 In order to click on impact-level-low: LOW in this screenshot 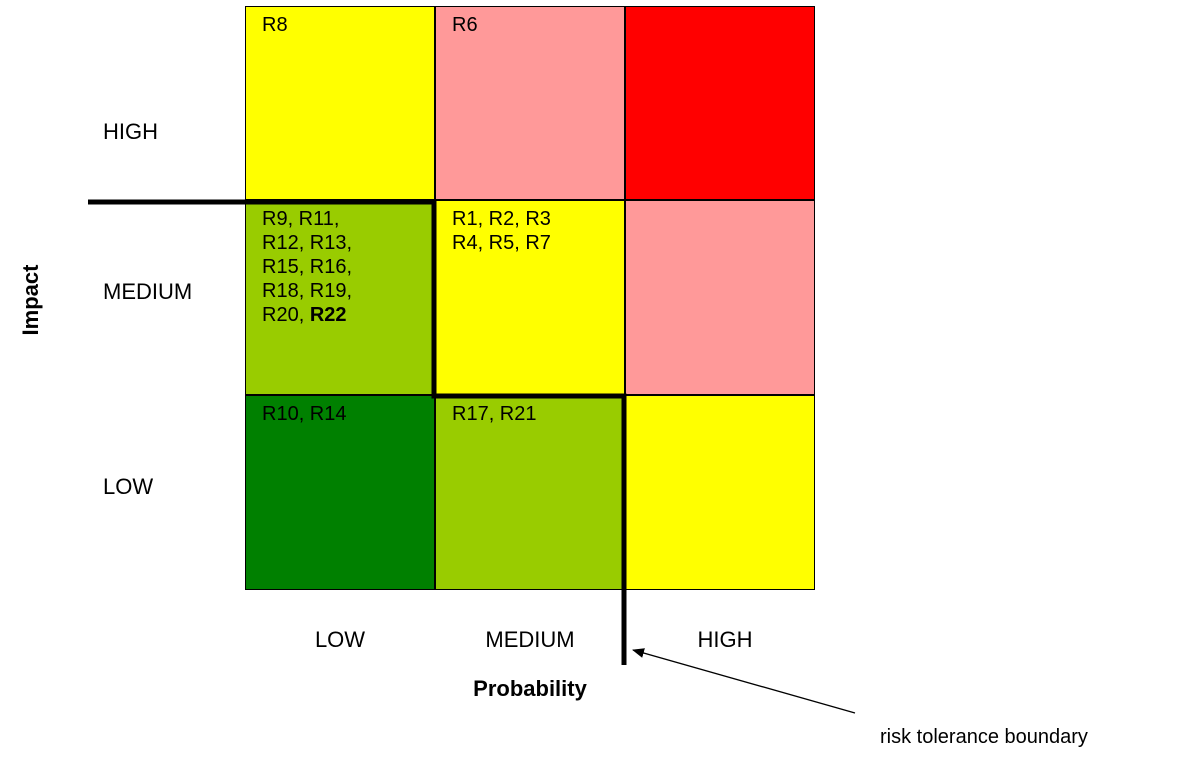, I will do `click(128, 486)`.